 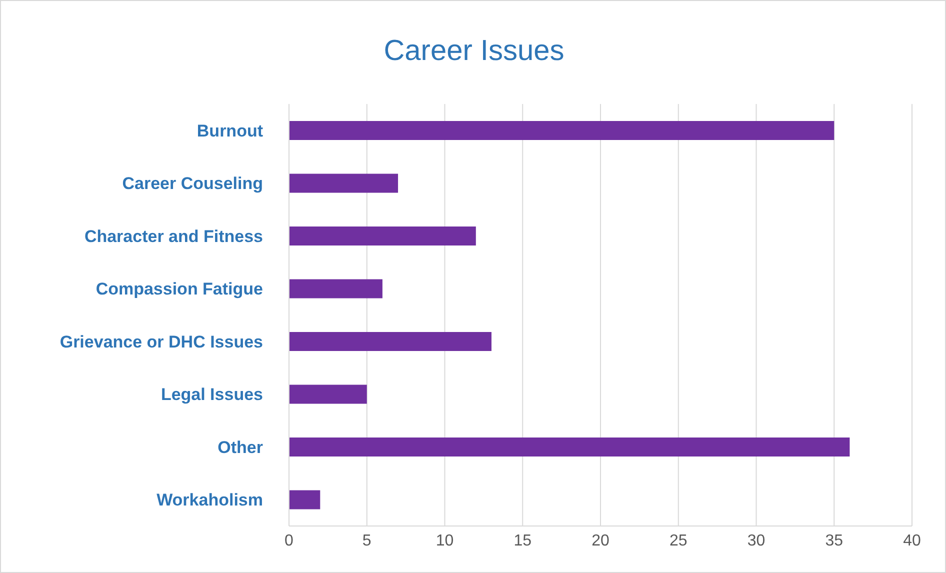 I want to click on x-tick-label: 15, so click(x=523, y=541).